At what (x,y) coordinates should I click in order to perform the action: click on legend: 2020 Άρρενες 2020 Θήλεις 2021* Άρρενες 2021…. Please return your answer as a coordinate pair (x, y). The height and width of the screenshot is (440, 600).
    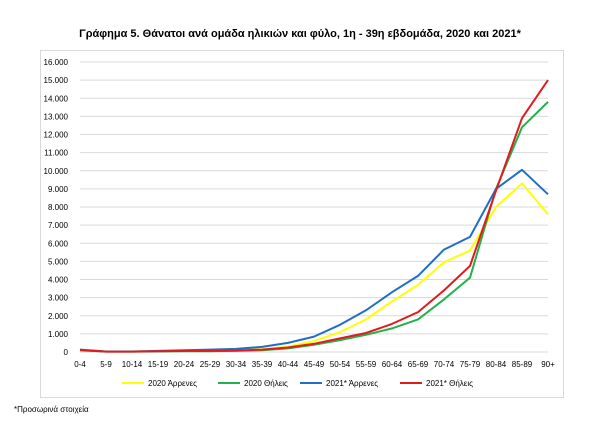
    Looking at the image, I should click on (297, 383).